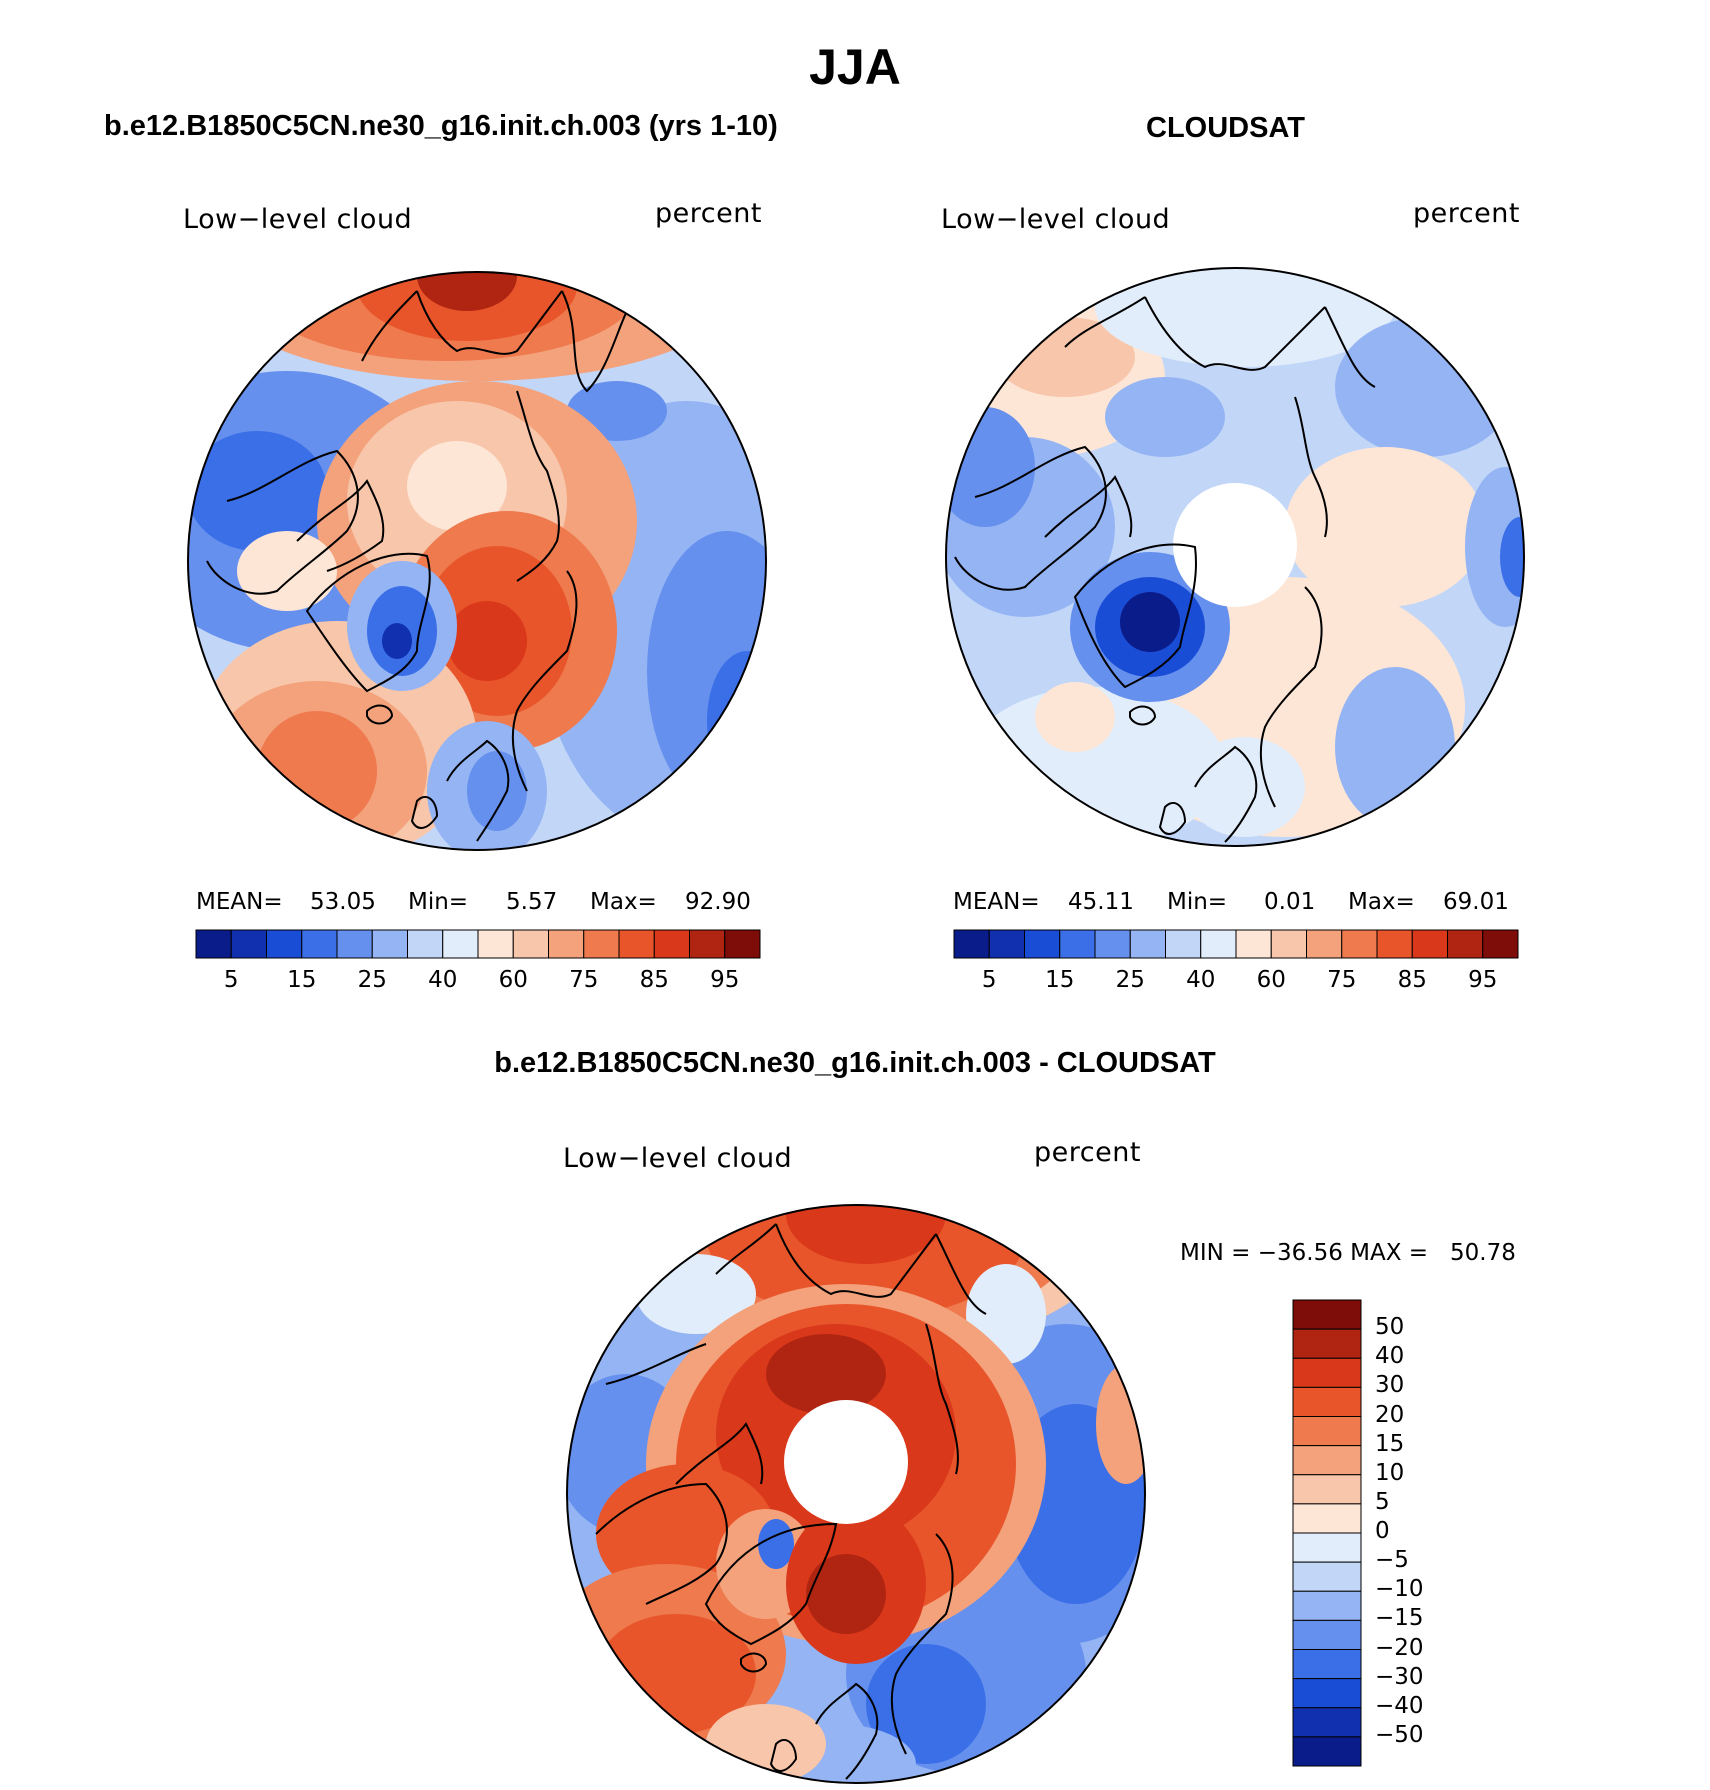 The height and width of the screenshot is (1790, 1710). What do you see at coordinates (1390, 1385) in the screenshot?
I see `colorbar-tick-label: 30` at bounding box center [1390, 1385].